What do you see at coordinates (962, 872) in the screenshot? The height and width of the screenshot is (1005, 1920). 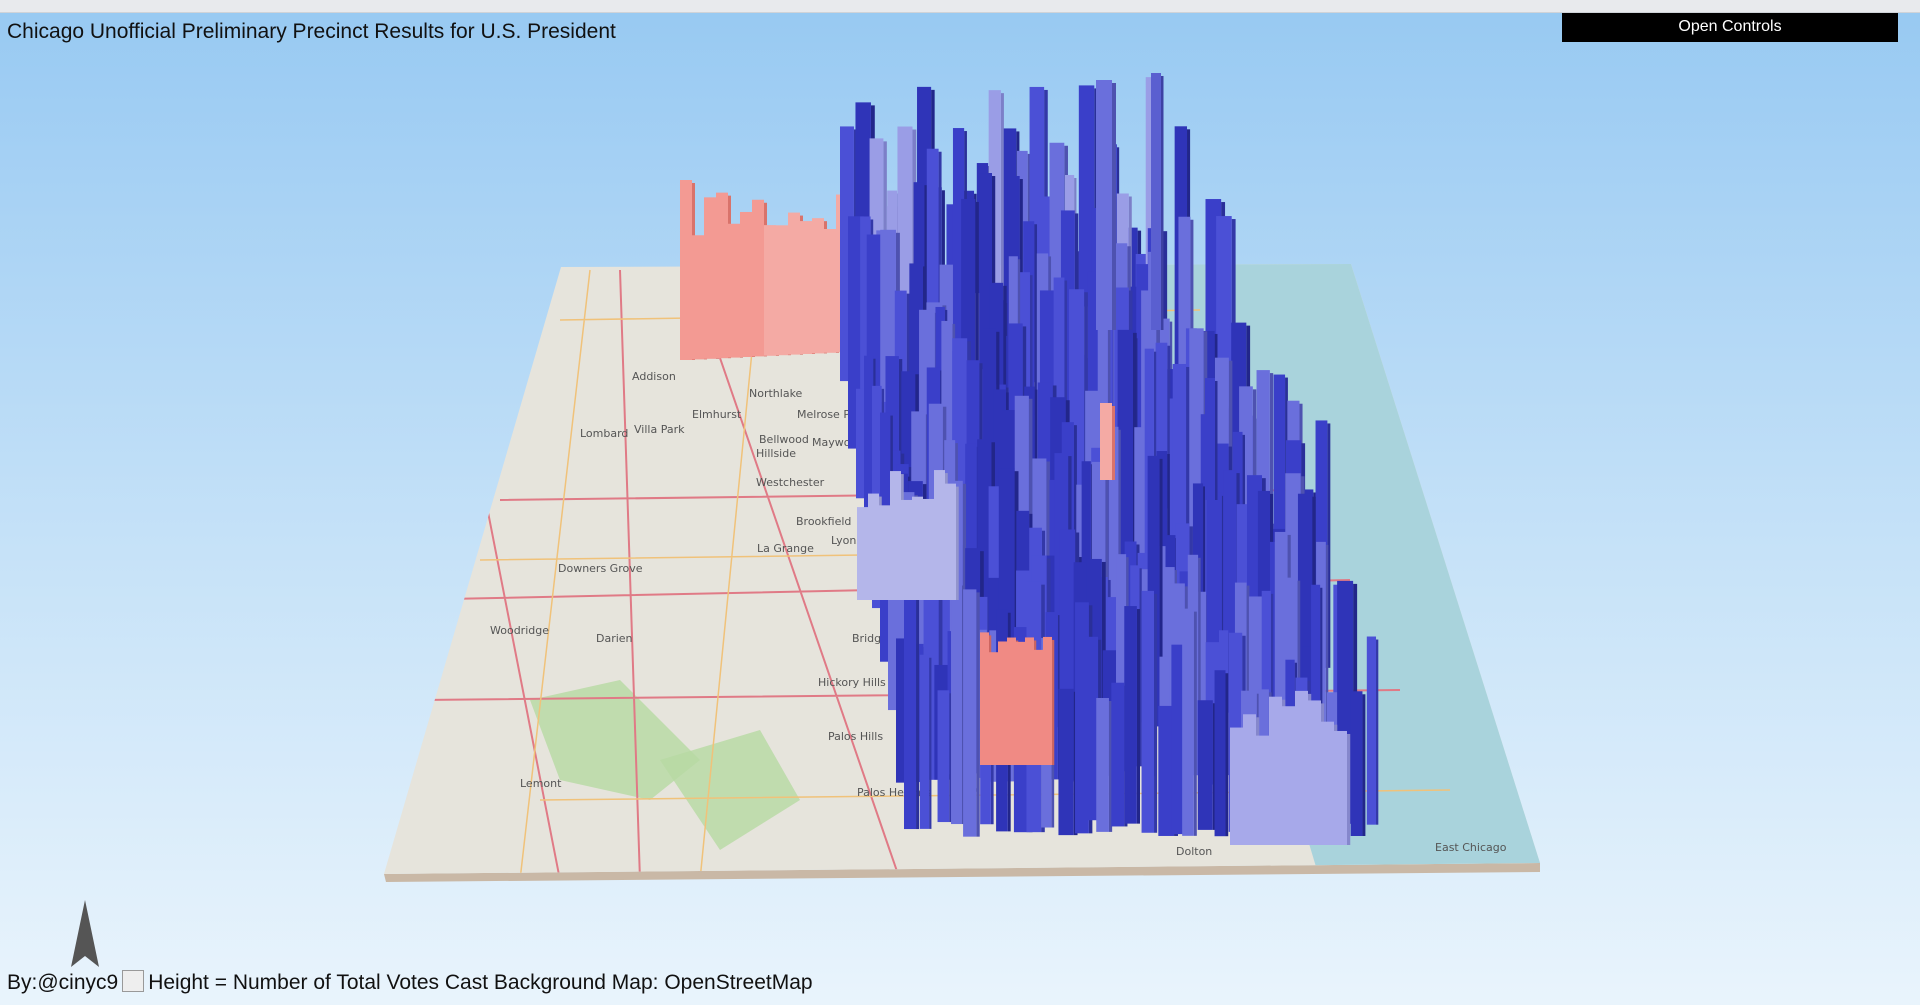 I see `map-base-edge` at bounding box center [962, 872].